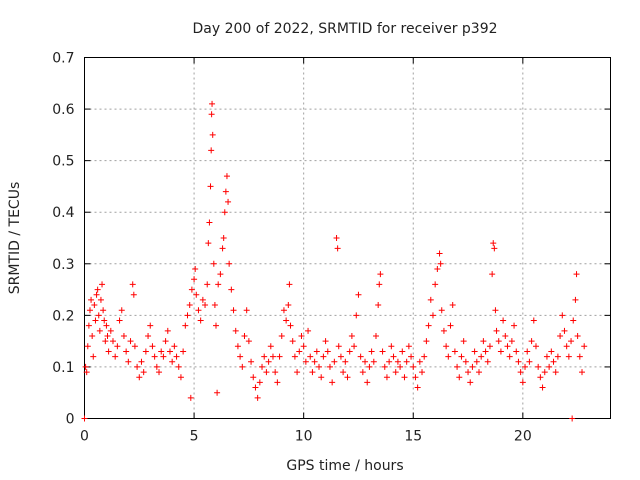 Image resolution: width=640 pixels, height=480 pixels. I want to click on x-tick-label: 10, so click(304, 437).